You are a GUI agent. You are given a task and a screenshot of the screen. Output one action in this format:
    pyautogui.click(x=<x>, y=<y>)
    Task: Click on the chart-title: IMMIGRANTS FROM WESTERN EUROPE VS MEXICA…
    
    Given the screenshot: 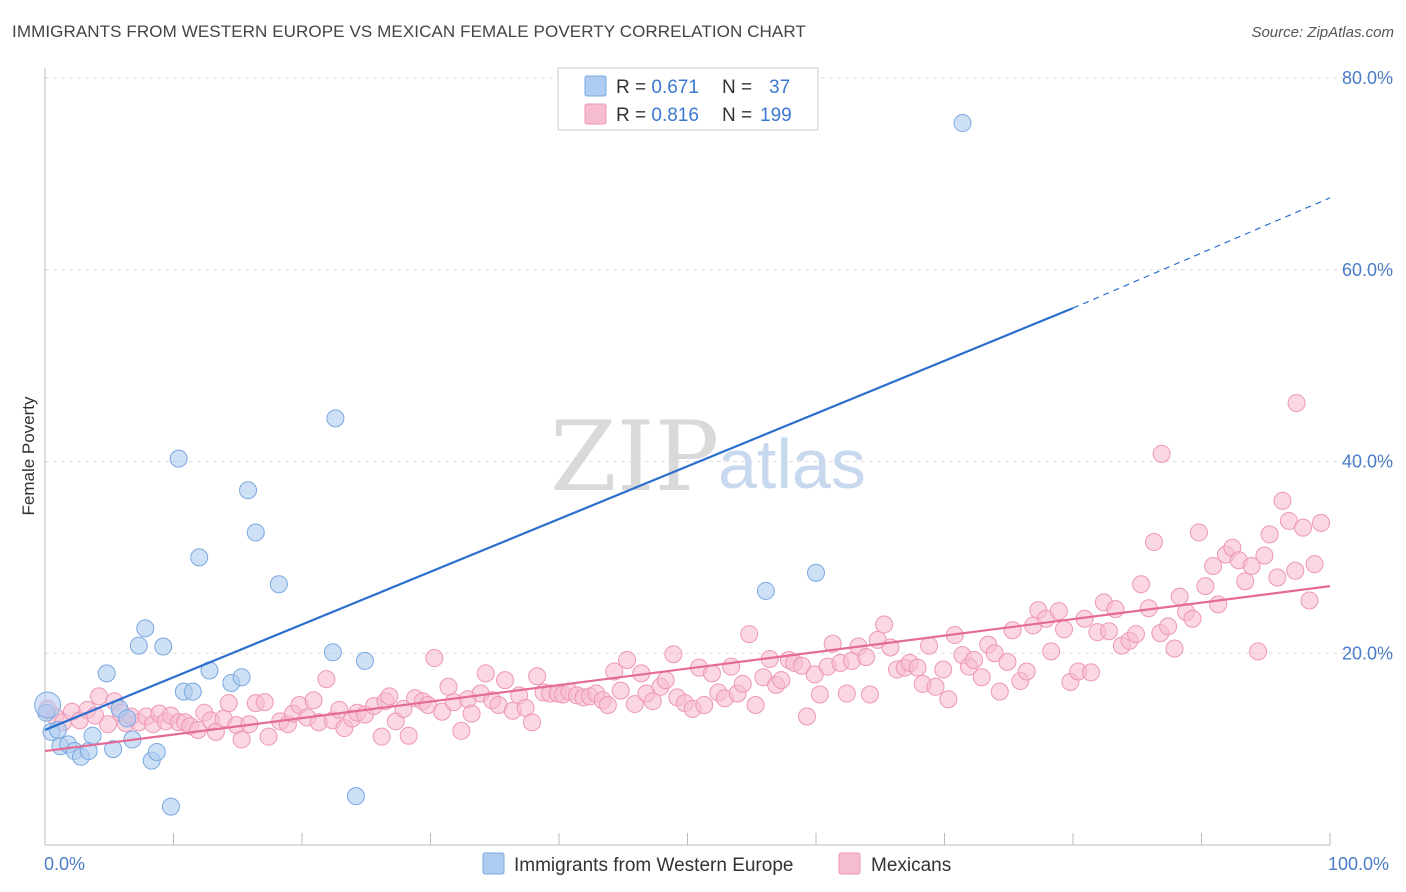 What is the action you would take?
    pyautogui.click(x=409, y=31)
    